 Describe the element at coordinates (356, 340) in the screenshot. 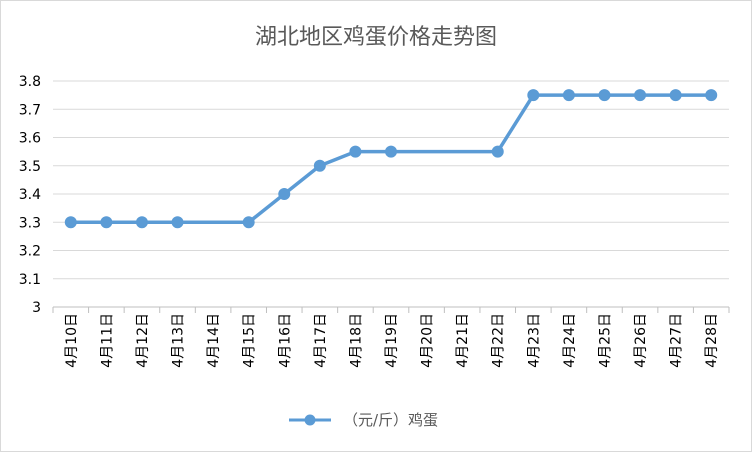

I see `x-tick-label: 4月18日` at that location.